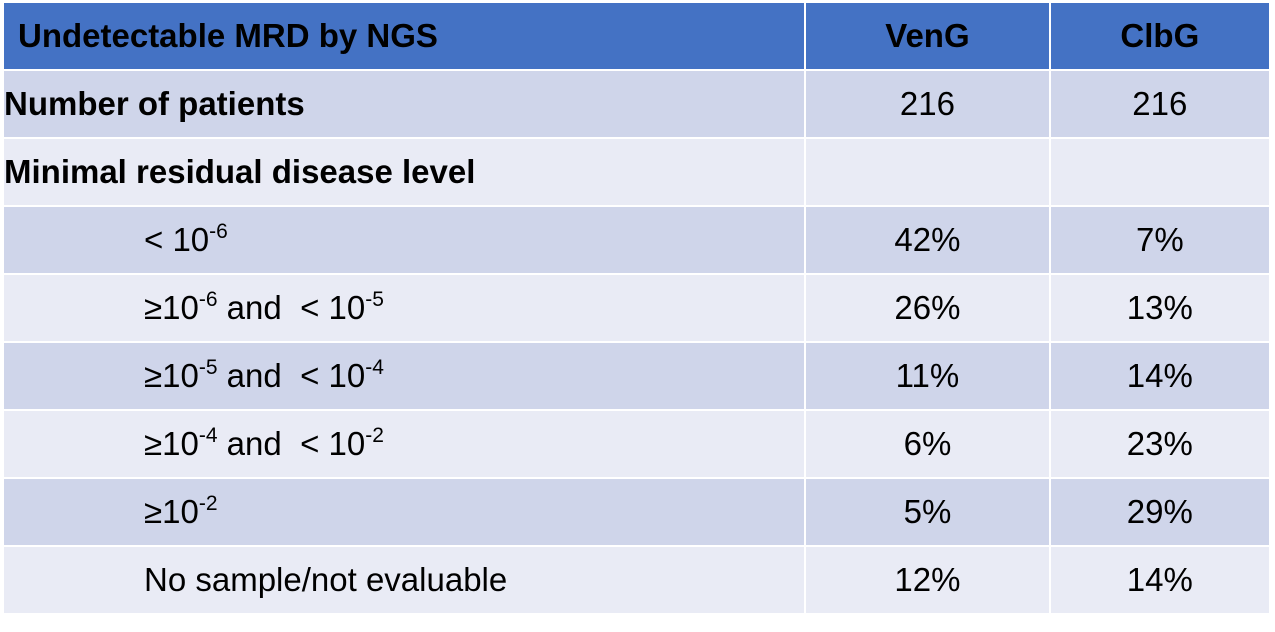 The height and width of the screenshot is (632, 1275). What do you see at coordinates (927, 172) in the screenshot?
I see `veng-value` at bounding box center [927, 172].